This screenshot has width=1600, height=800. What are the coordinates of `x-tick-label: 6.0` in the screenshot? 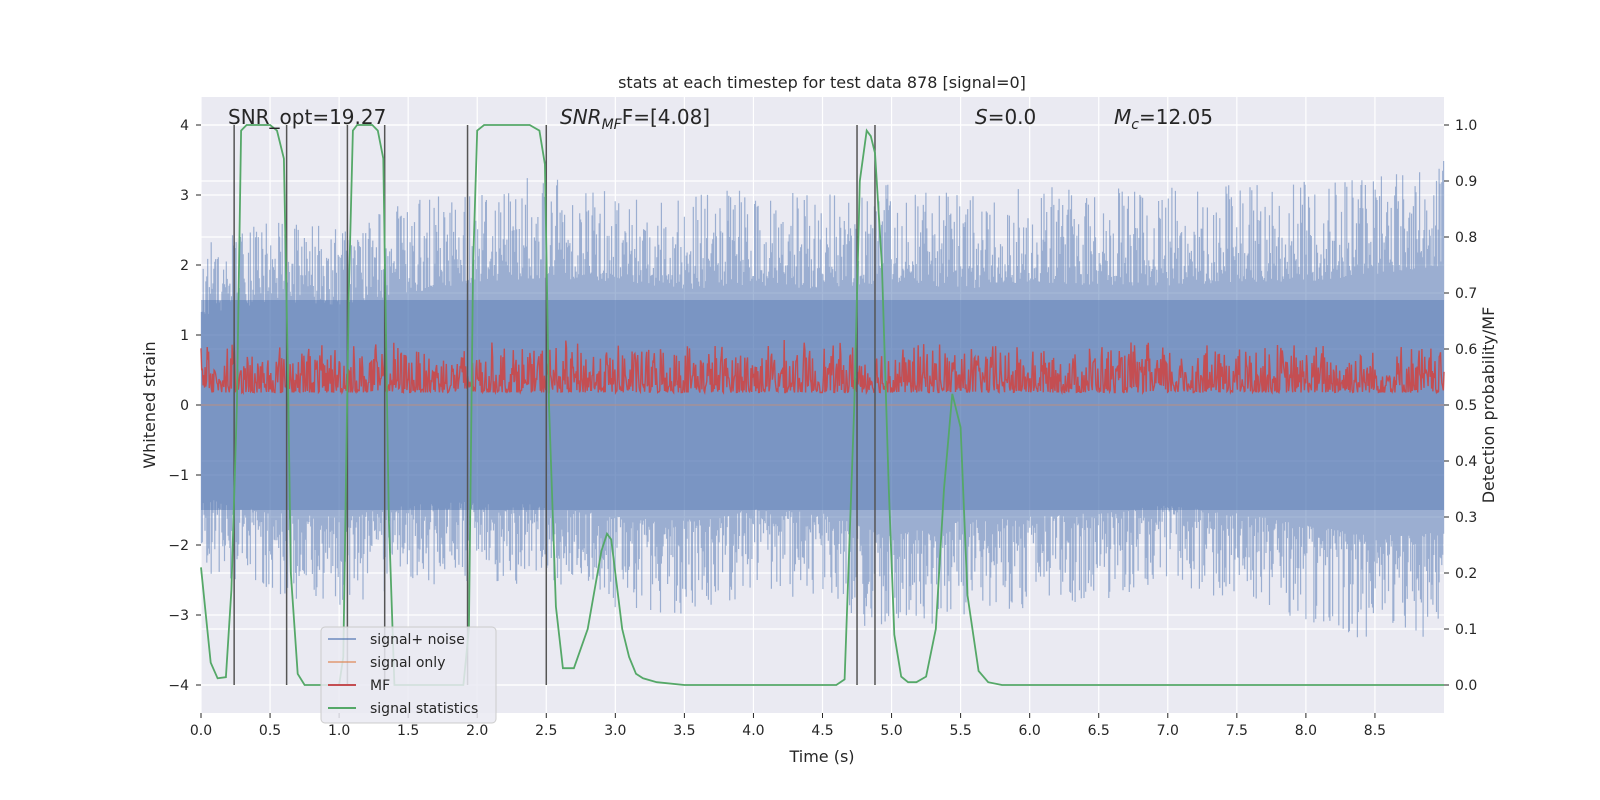 It's located at (1030, 731).